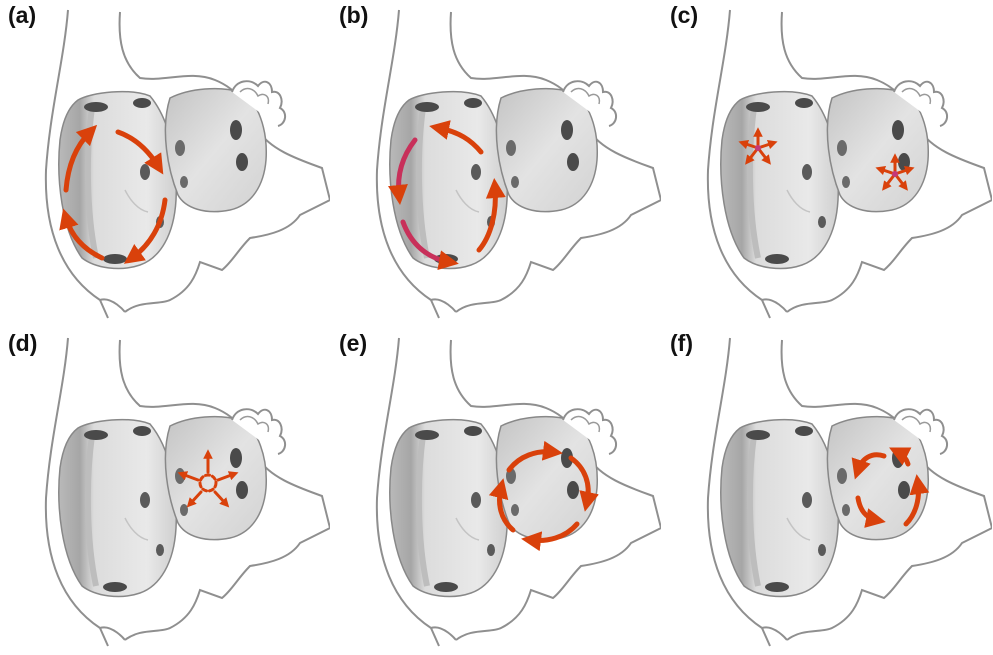 The height and width of the screenshot is (655, 993). I want to click on radial-arrows-c1, so click(758, 146).